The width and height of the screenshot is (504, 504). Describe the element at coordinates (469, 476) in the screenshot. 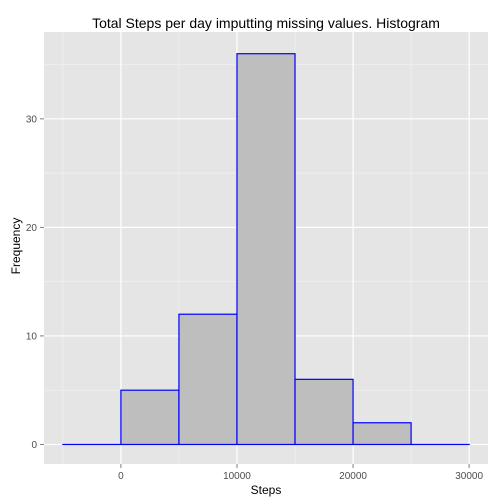

I see `x-tick-label: 30000` at that location.